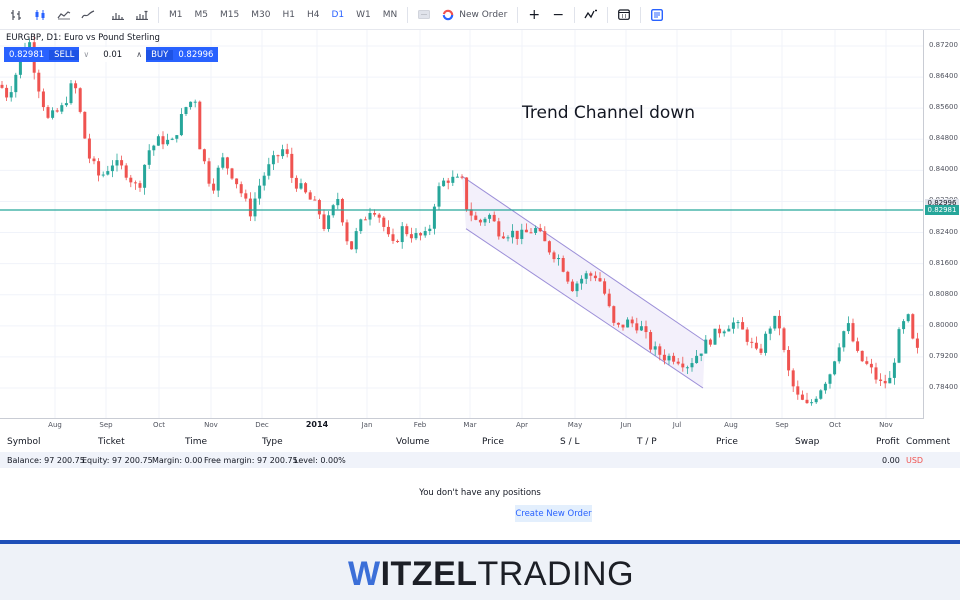  What do you see at coordinates (534, 14) in the screenshot?
I see `zoom-in-button: +` at bounding box center [534, 14].